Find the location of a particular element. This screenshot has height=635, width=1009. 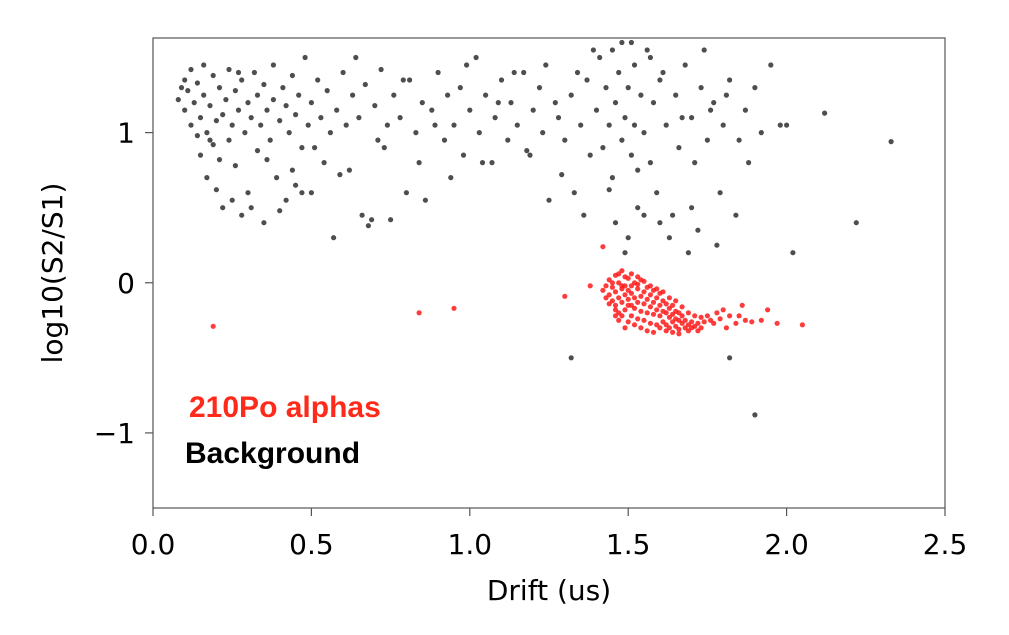

y-axis: −1 0 1 is located at coordinates (123, 283).